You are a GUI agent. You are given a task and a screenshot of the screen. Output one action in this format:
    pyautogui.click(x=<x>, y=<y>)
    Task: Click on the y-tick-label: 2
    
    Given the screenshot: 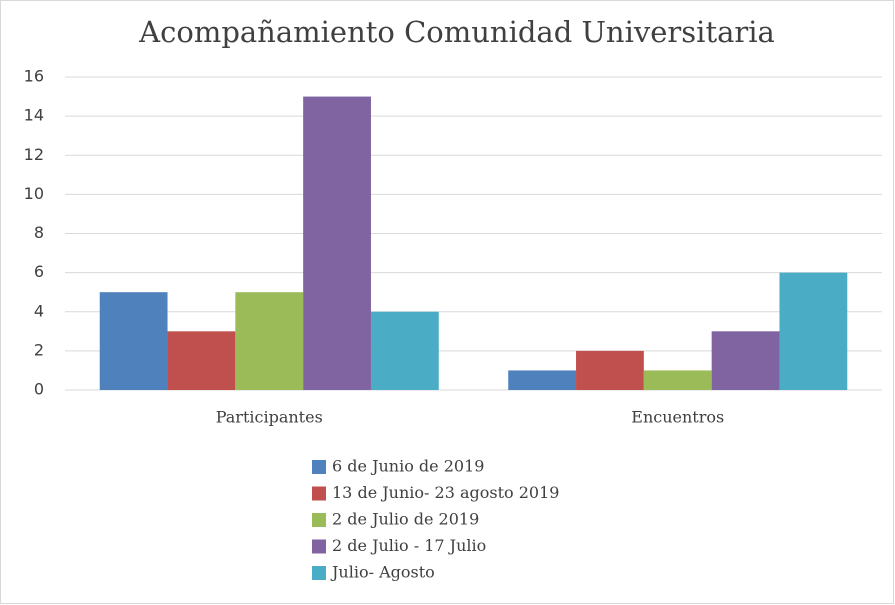 What is the action you would take?
    pyautogui.click(x=39, y=349)
    